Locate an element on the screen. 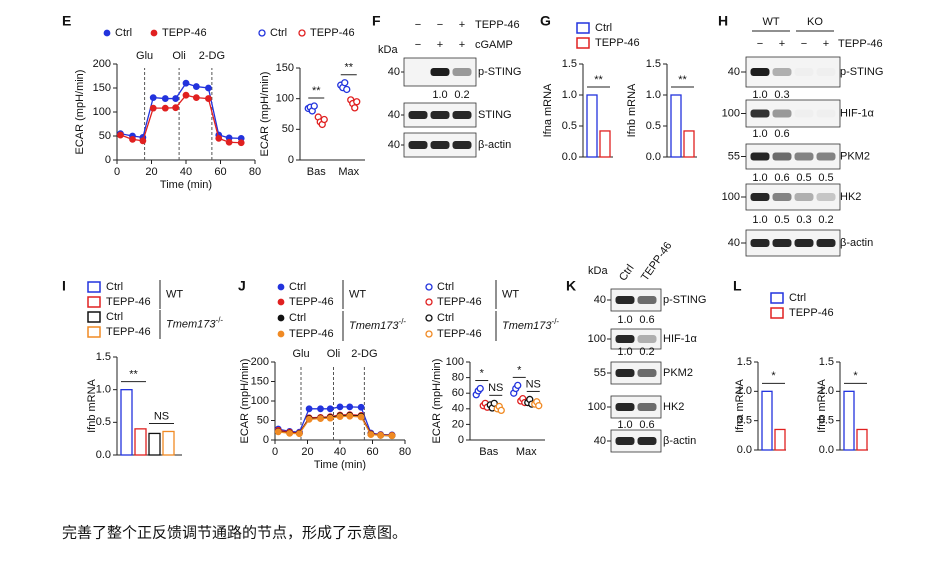 This screenshot has height=586, width=943. band-quant: 0.5 is located at coordinates (781, 220).